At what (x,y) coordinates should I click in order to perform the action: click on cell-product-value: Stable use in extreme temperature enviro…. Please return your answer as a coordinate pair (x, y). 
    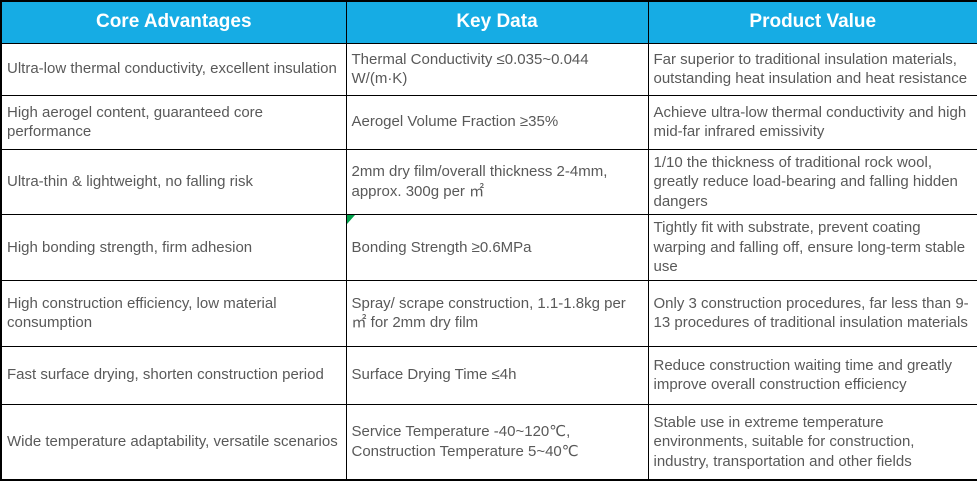
    Looking at the image, I should click on (812, 442).